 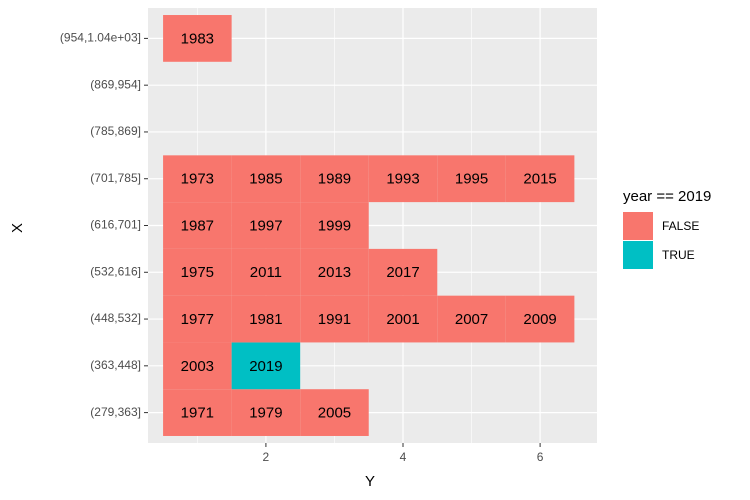 I want to click on legend-label: TRUE, so click(x=678, y=255).